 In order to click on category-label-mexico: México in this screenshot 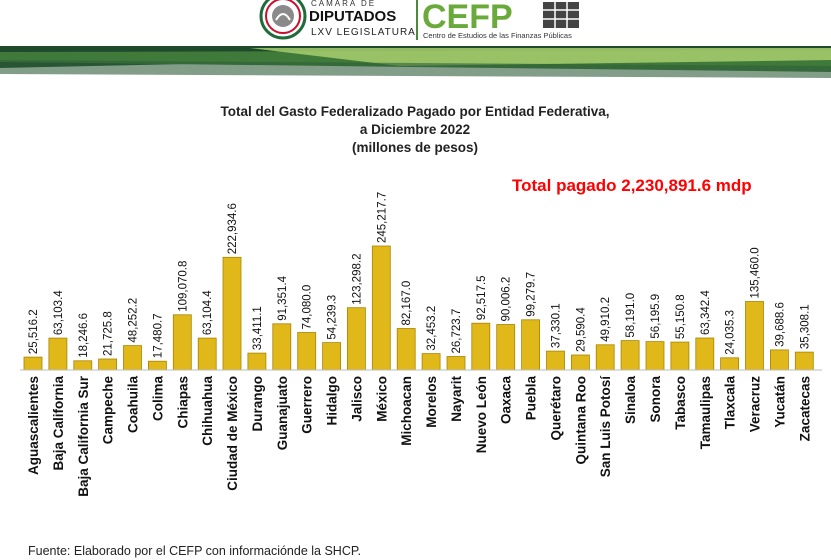, I will do `click(381, 399)`.